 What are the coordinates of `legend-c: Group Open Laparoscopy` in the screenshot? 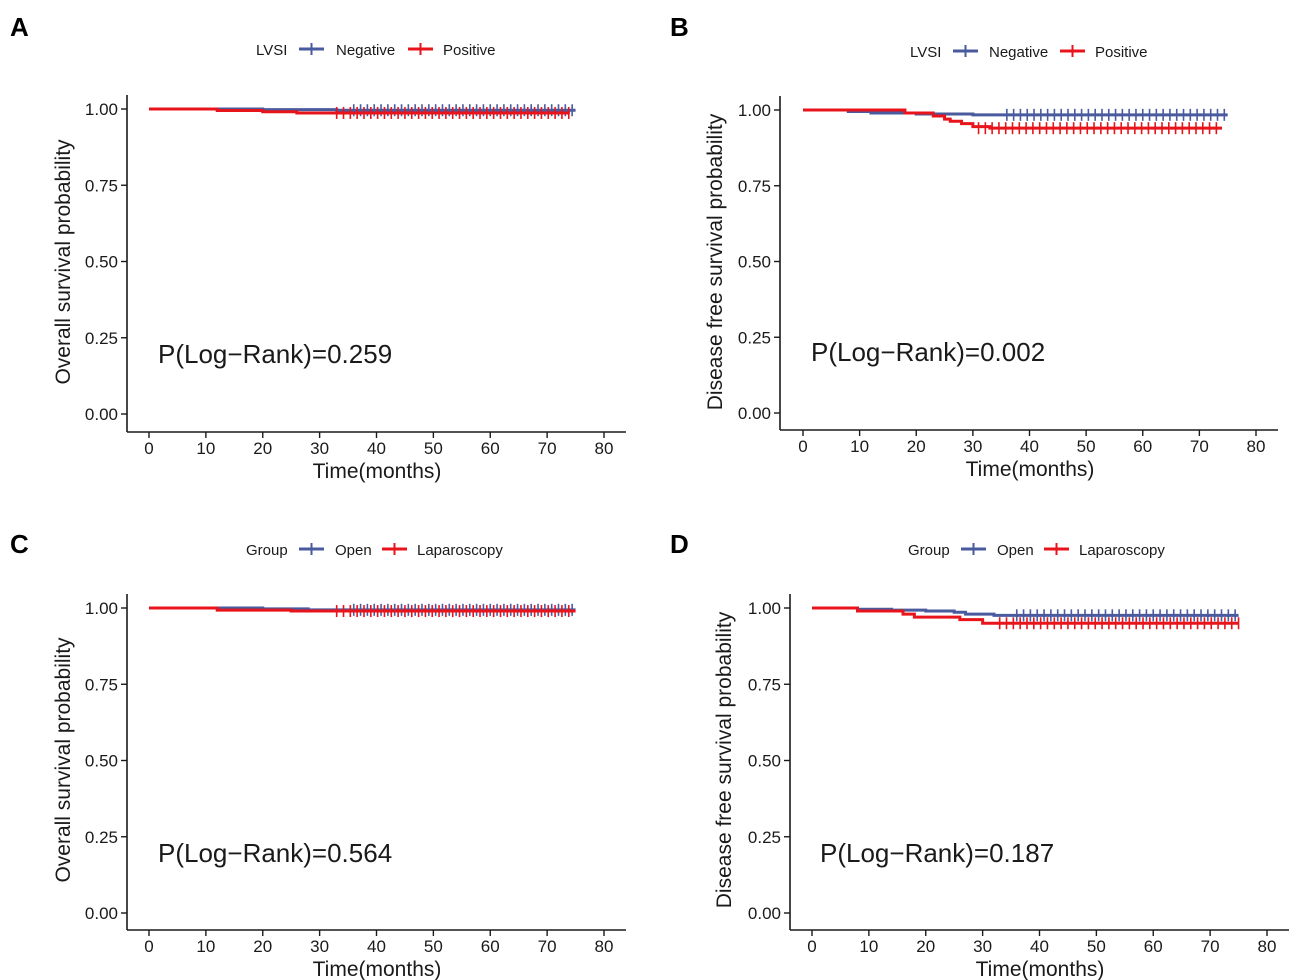 It's located at (374, 550).